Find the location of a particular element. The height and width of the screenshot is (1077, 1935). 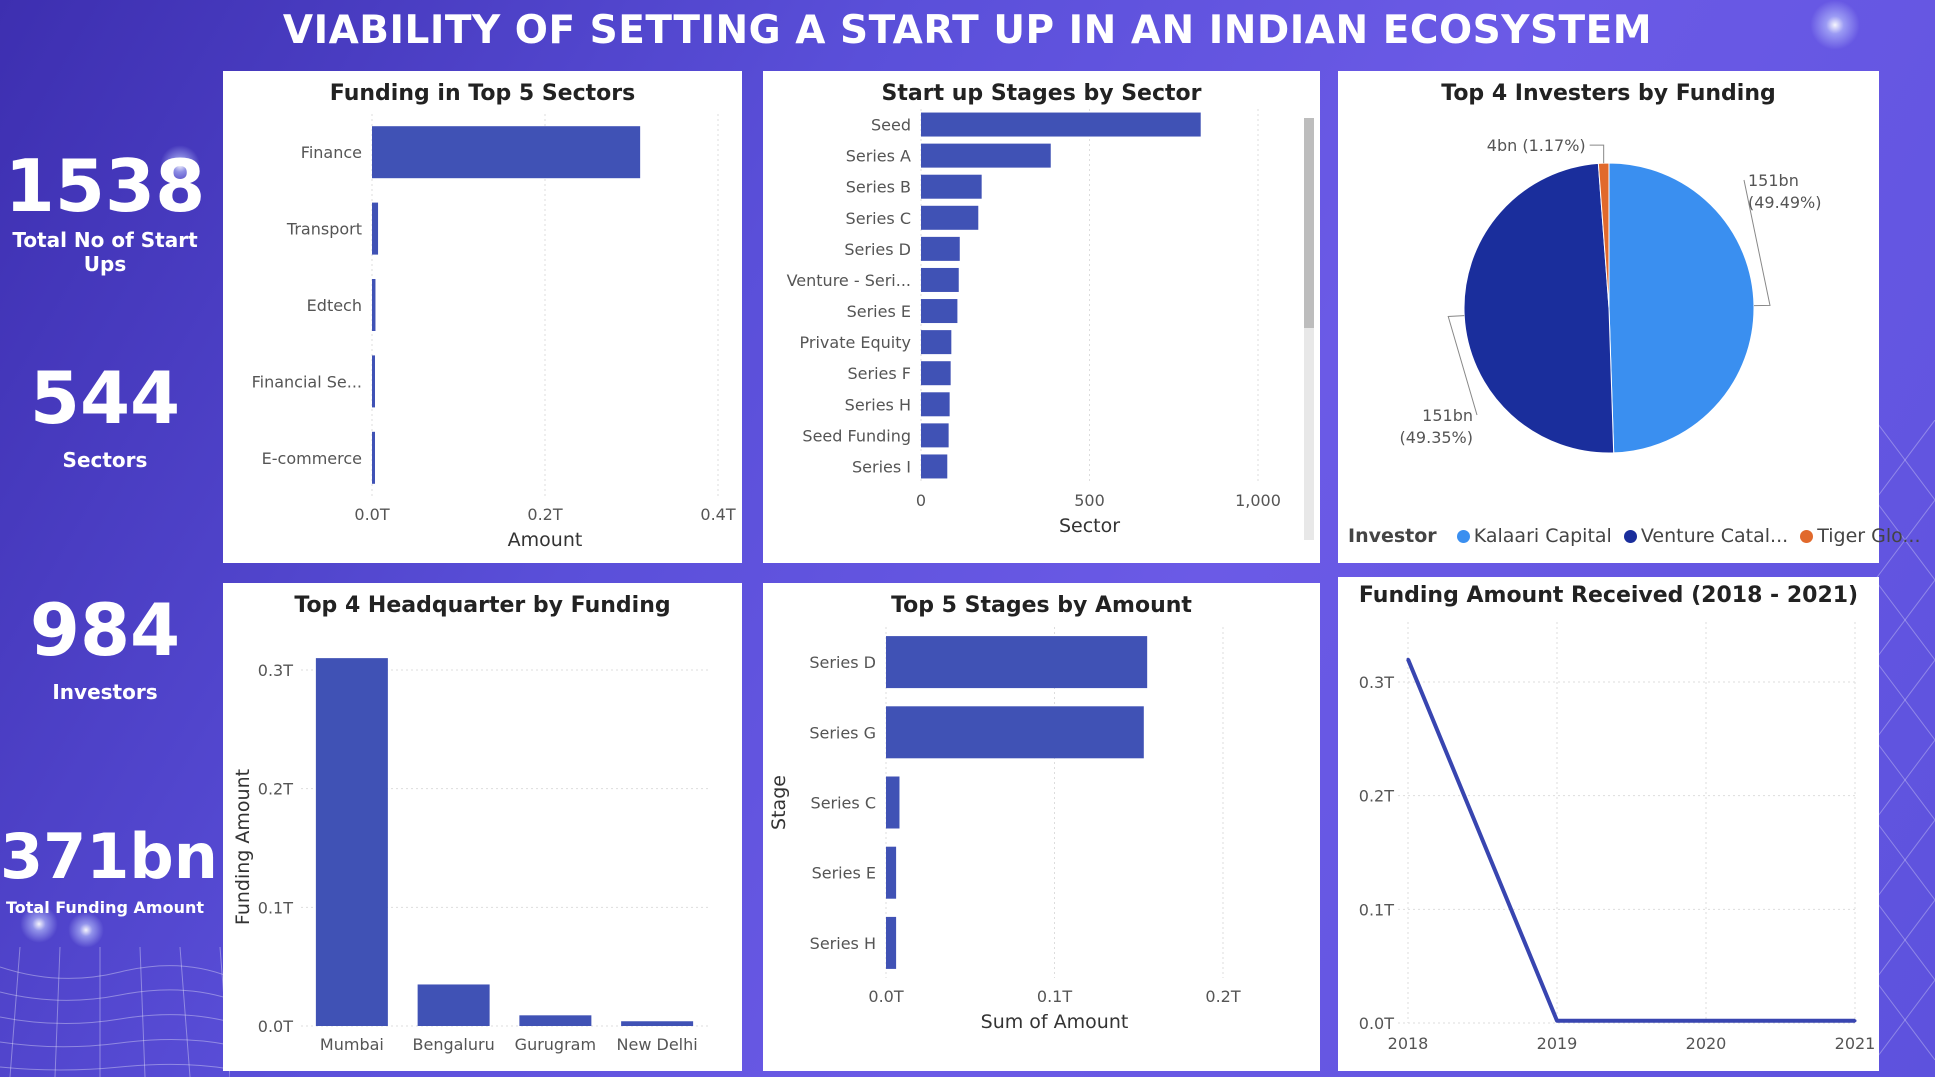

x-axis-label: Amount is located at coordinates (545, 540).